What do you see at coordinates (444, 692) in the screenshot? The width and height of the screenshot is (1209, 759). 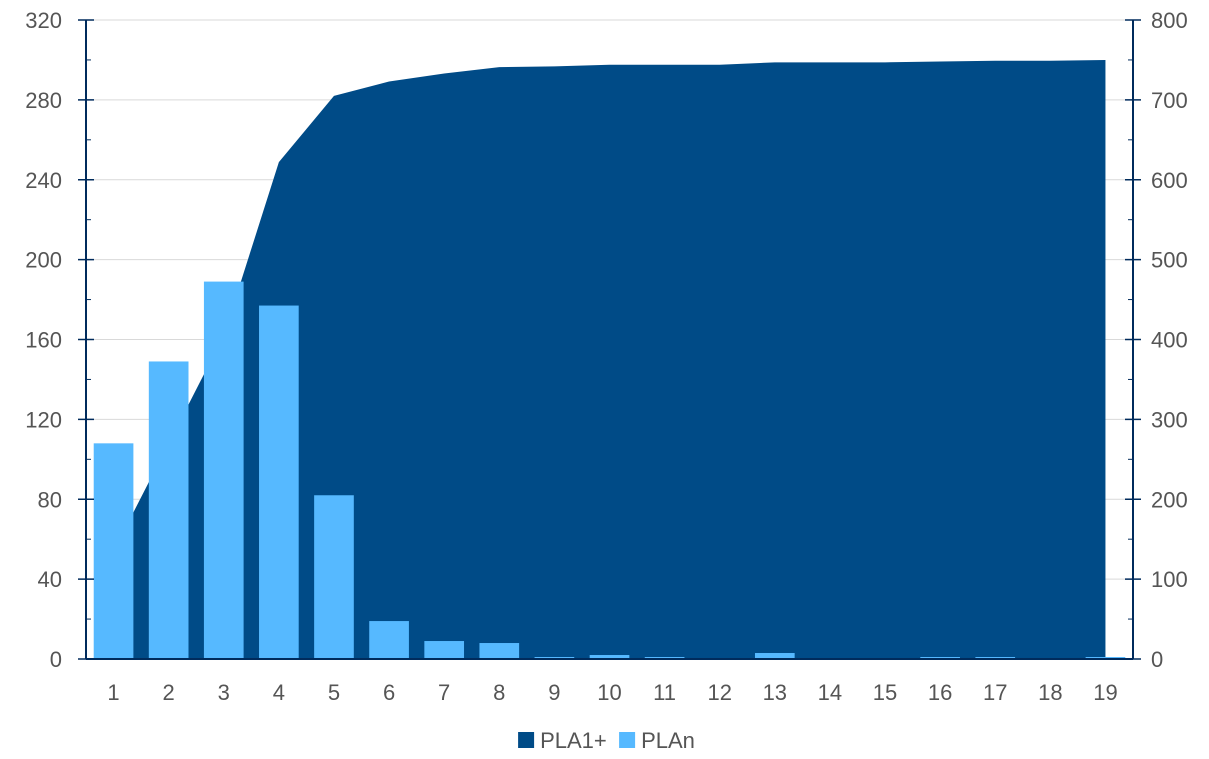 I see `x-tick-label: 7` at bounding box center [444, 692].